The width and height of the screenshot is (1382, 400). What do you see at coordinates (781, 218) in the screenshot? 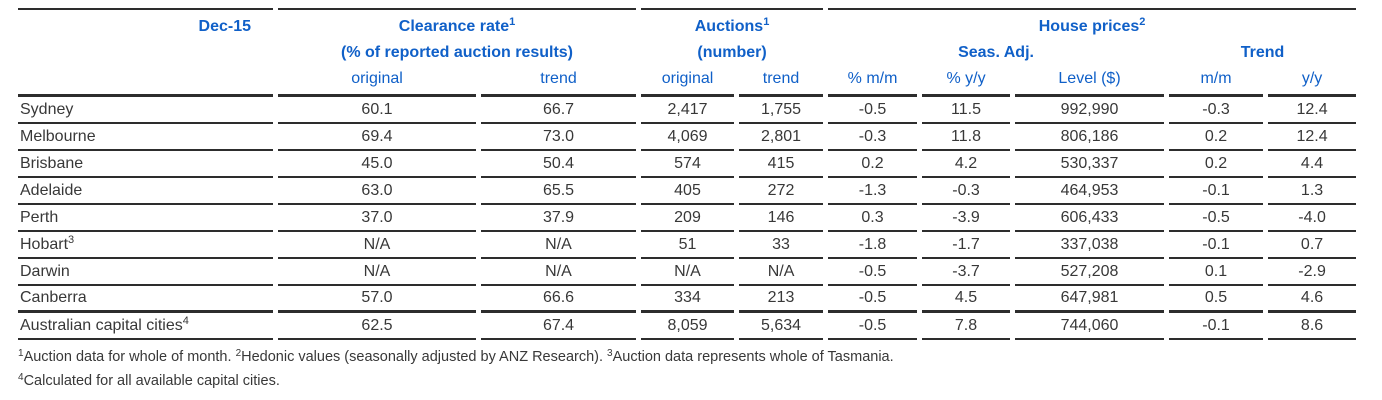
I see `data-cell: 146` at bounding box center [781, 218].